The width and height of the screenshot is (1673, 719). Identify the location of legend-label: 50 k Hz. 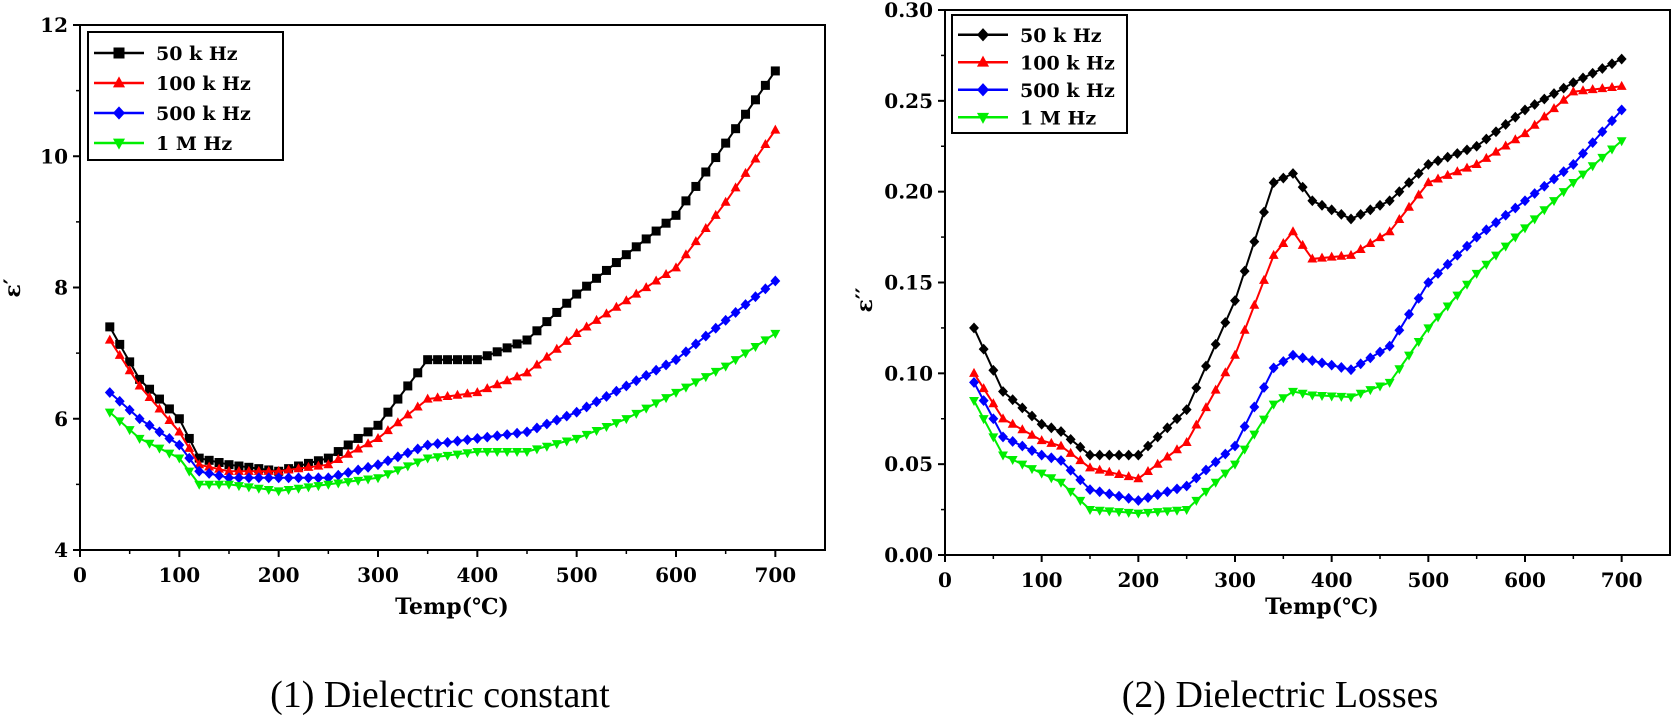
(1061, 36).